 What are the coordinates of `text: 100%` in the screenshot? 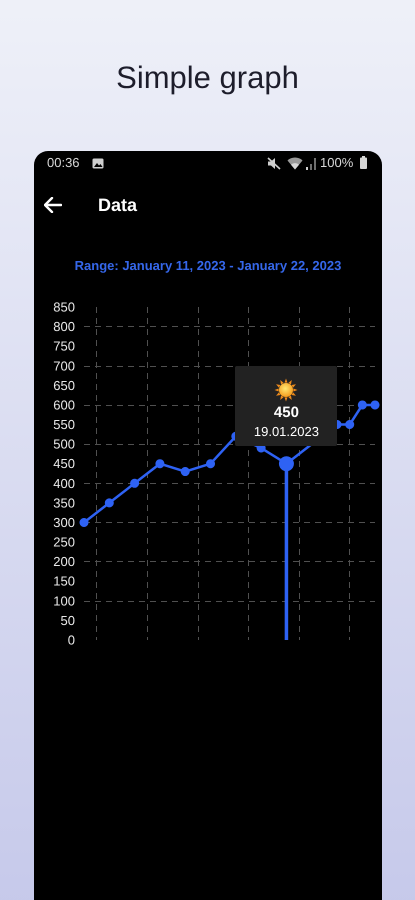 It's located at (337, 163).